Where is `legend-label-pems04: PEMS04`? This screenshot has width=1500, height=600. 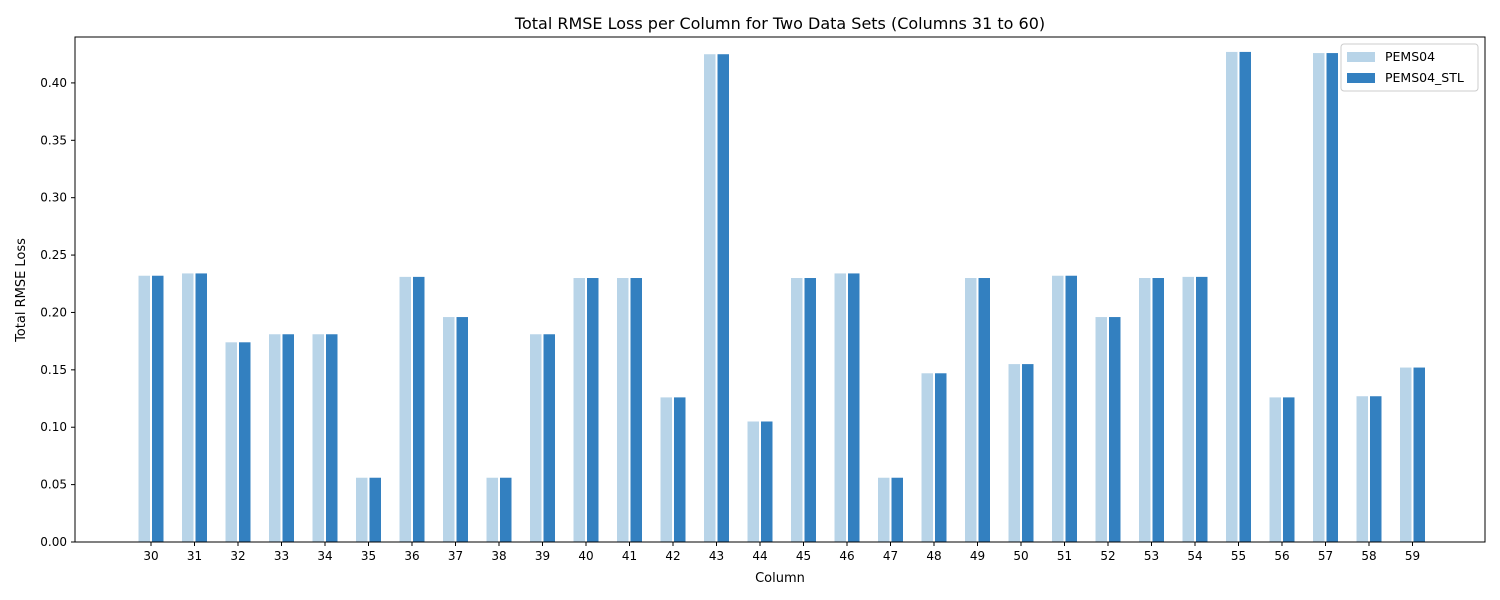 legend-label-pems04: PEMS04 is located at coordinates (1410, 56).